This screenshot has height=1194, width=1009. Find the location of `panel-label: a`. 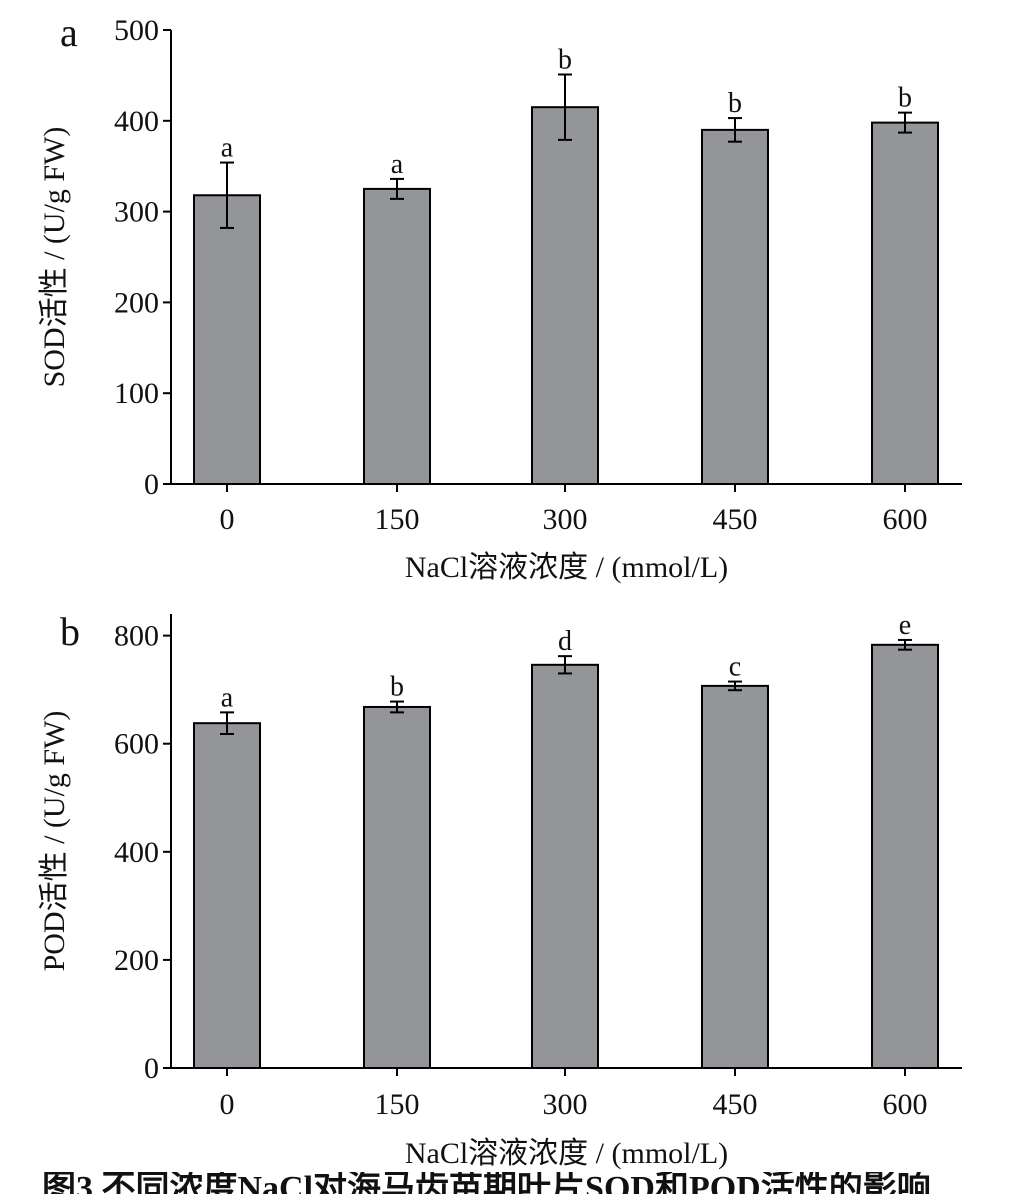

panel-label: a is located at coordinates (69, 32).